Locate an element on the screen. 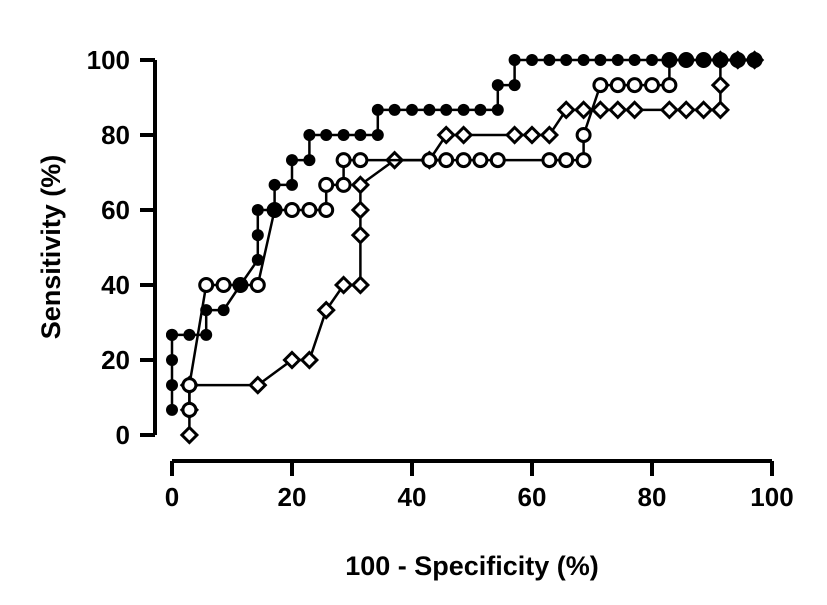 Image resolution: width=827 pixels, height=605 pixels. y-tick-label: 20 is located at coordinates (115, 360).